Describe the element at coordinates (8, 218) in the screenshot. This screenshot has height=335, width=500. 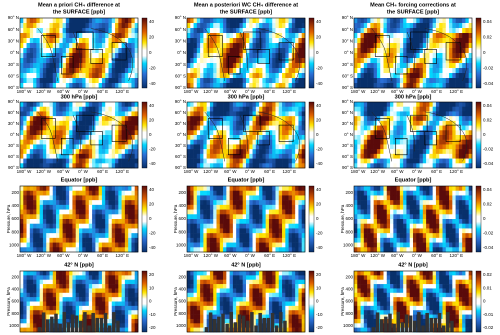
I see `pressure-axis-label: Pressure, hPa` at that location.